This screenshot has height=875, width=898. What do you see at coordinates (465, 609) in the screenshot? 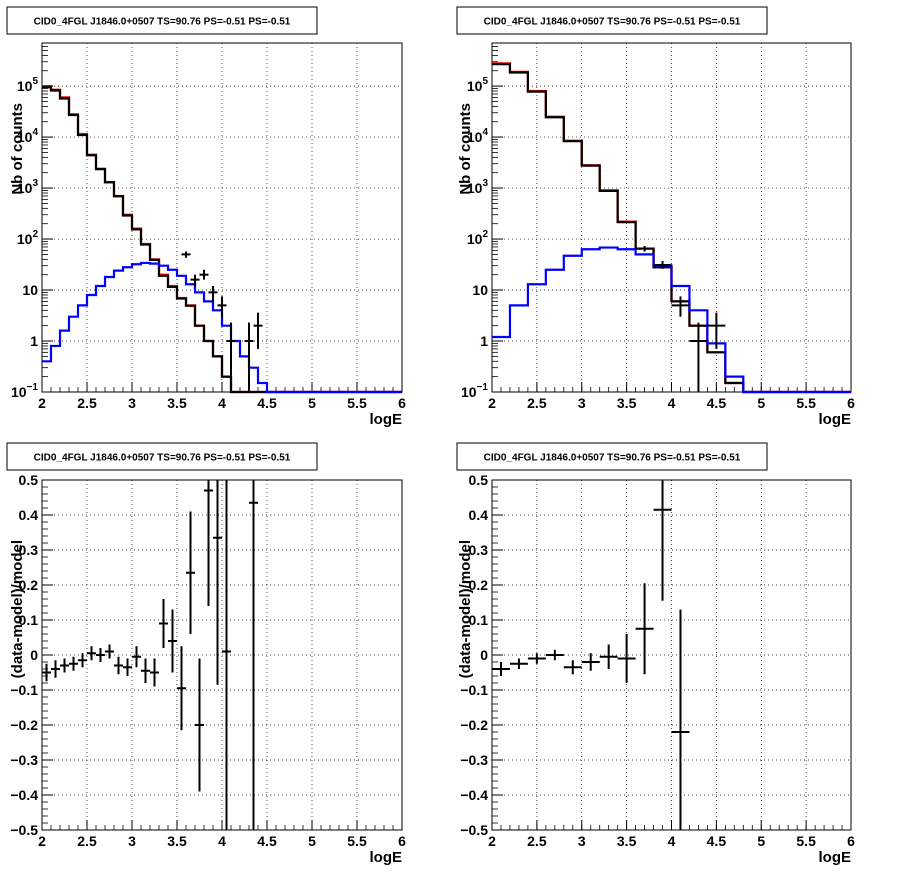
I see `y-axis-label: (data-model)/model` at bounding box center [465, 609].